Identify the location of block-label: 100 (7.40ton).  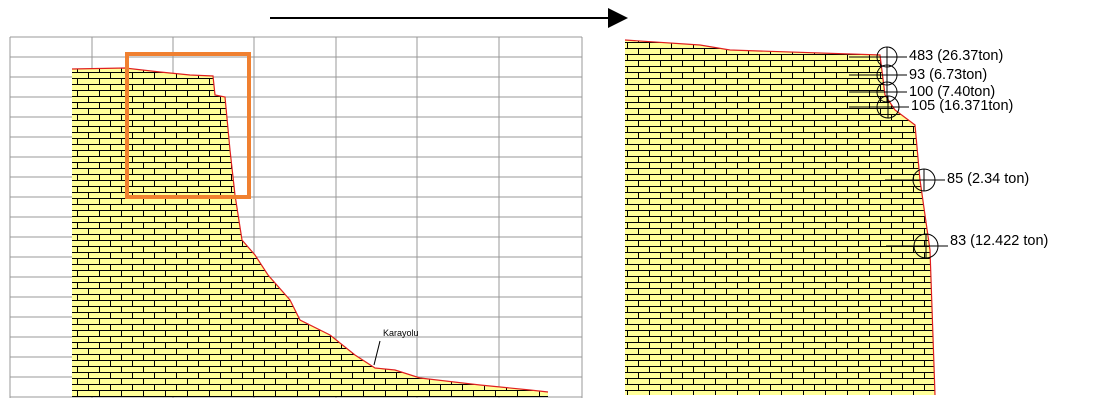
(952, 92).